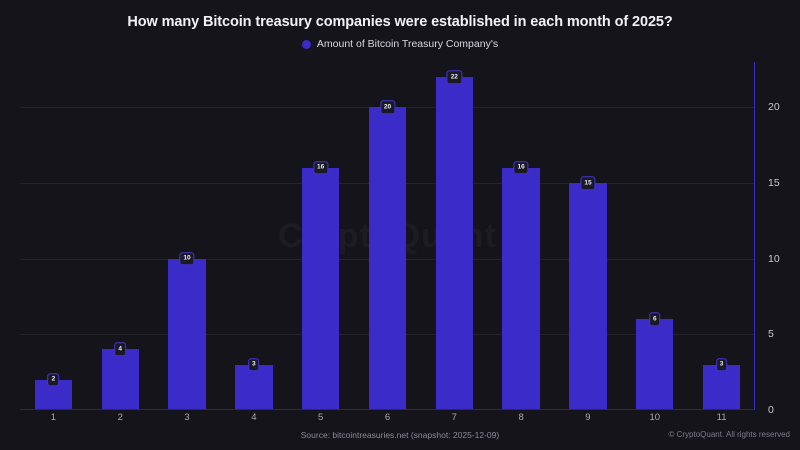 This screenshot has width=800, height=450. I want to click on y-tick-label: 15, so click(774, 183).